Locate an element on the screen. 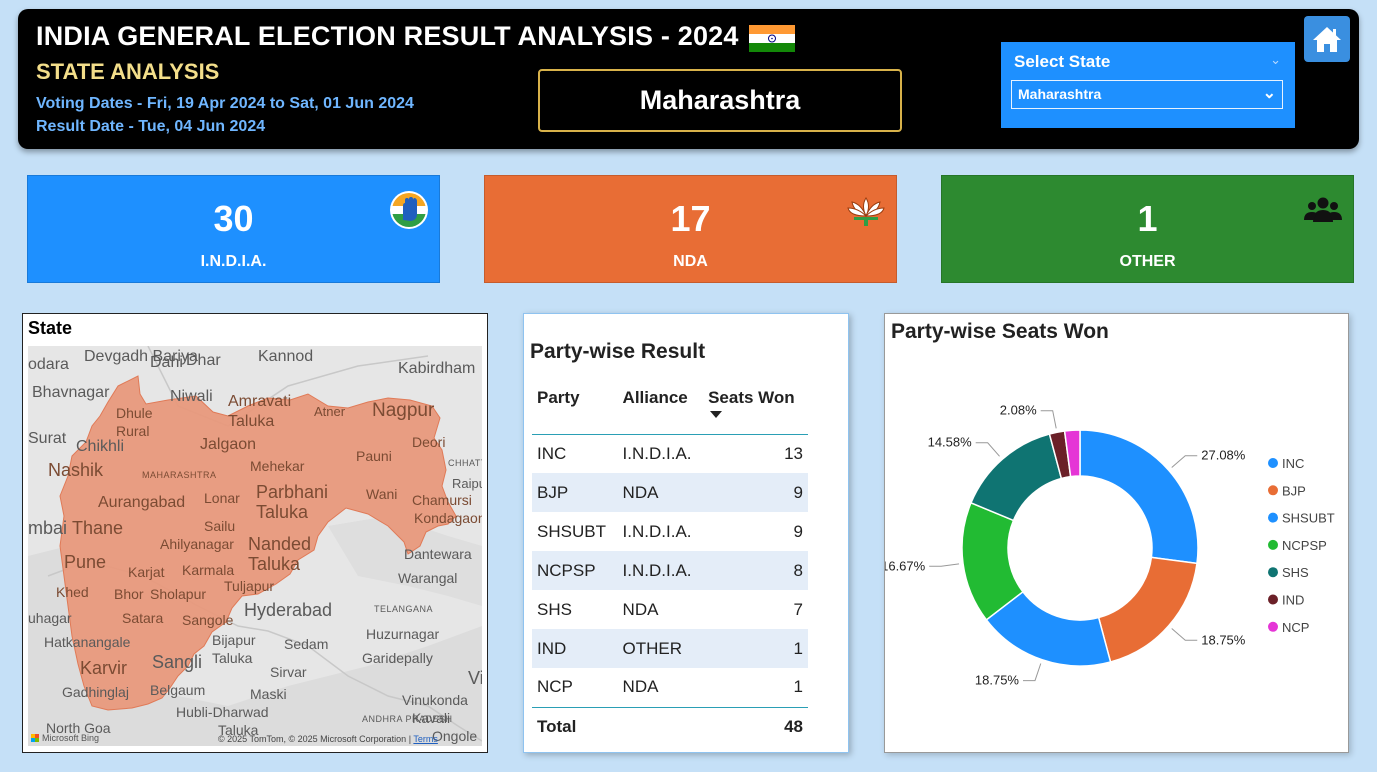 This screenshot has height=772, width=1377. table-row: INC I.N.D.I.A. 13 is located at coordinates (670, 453).